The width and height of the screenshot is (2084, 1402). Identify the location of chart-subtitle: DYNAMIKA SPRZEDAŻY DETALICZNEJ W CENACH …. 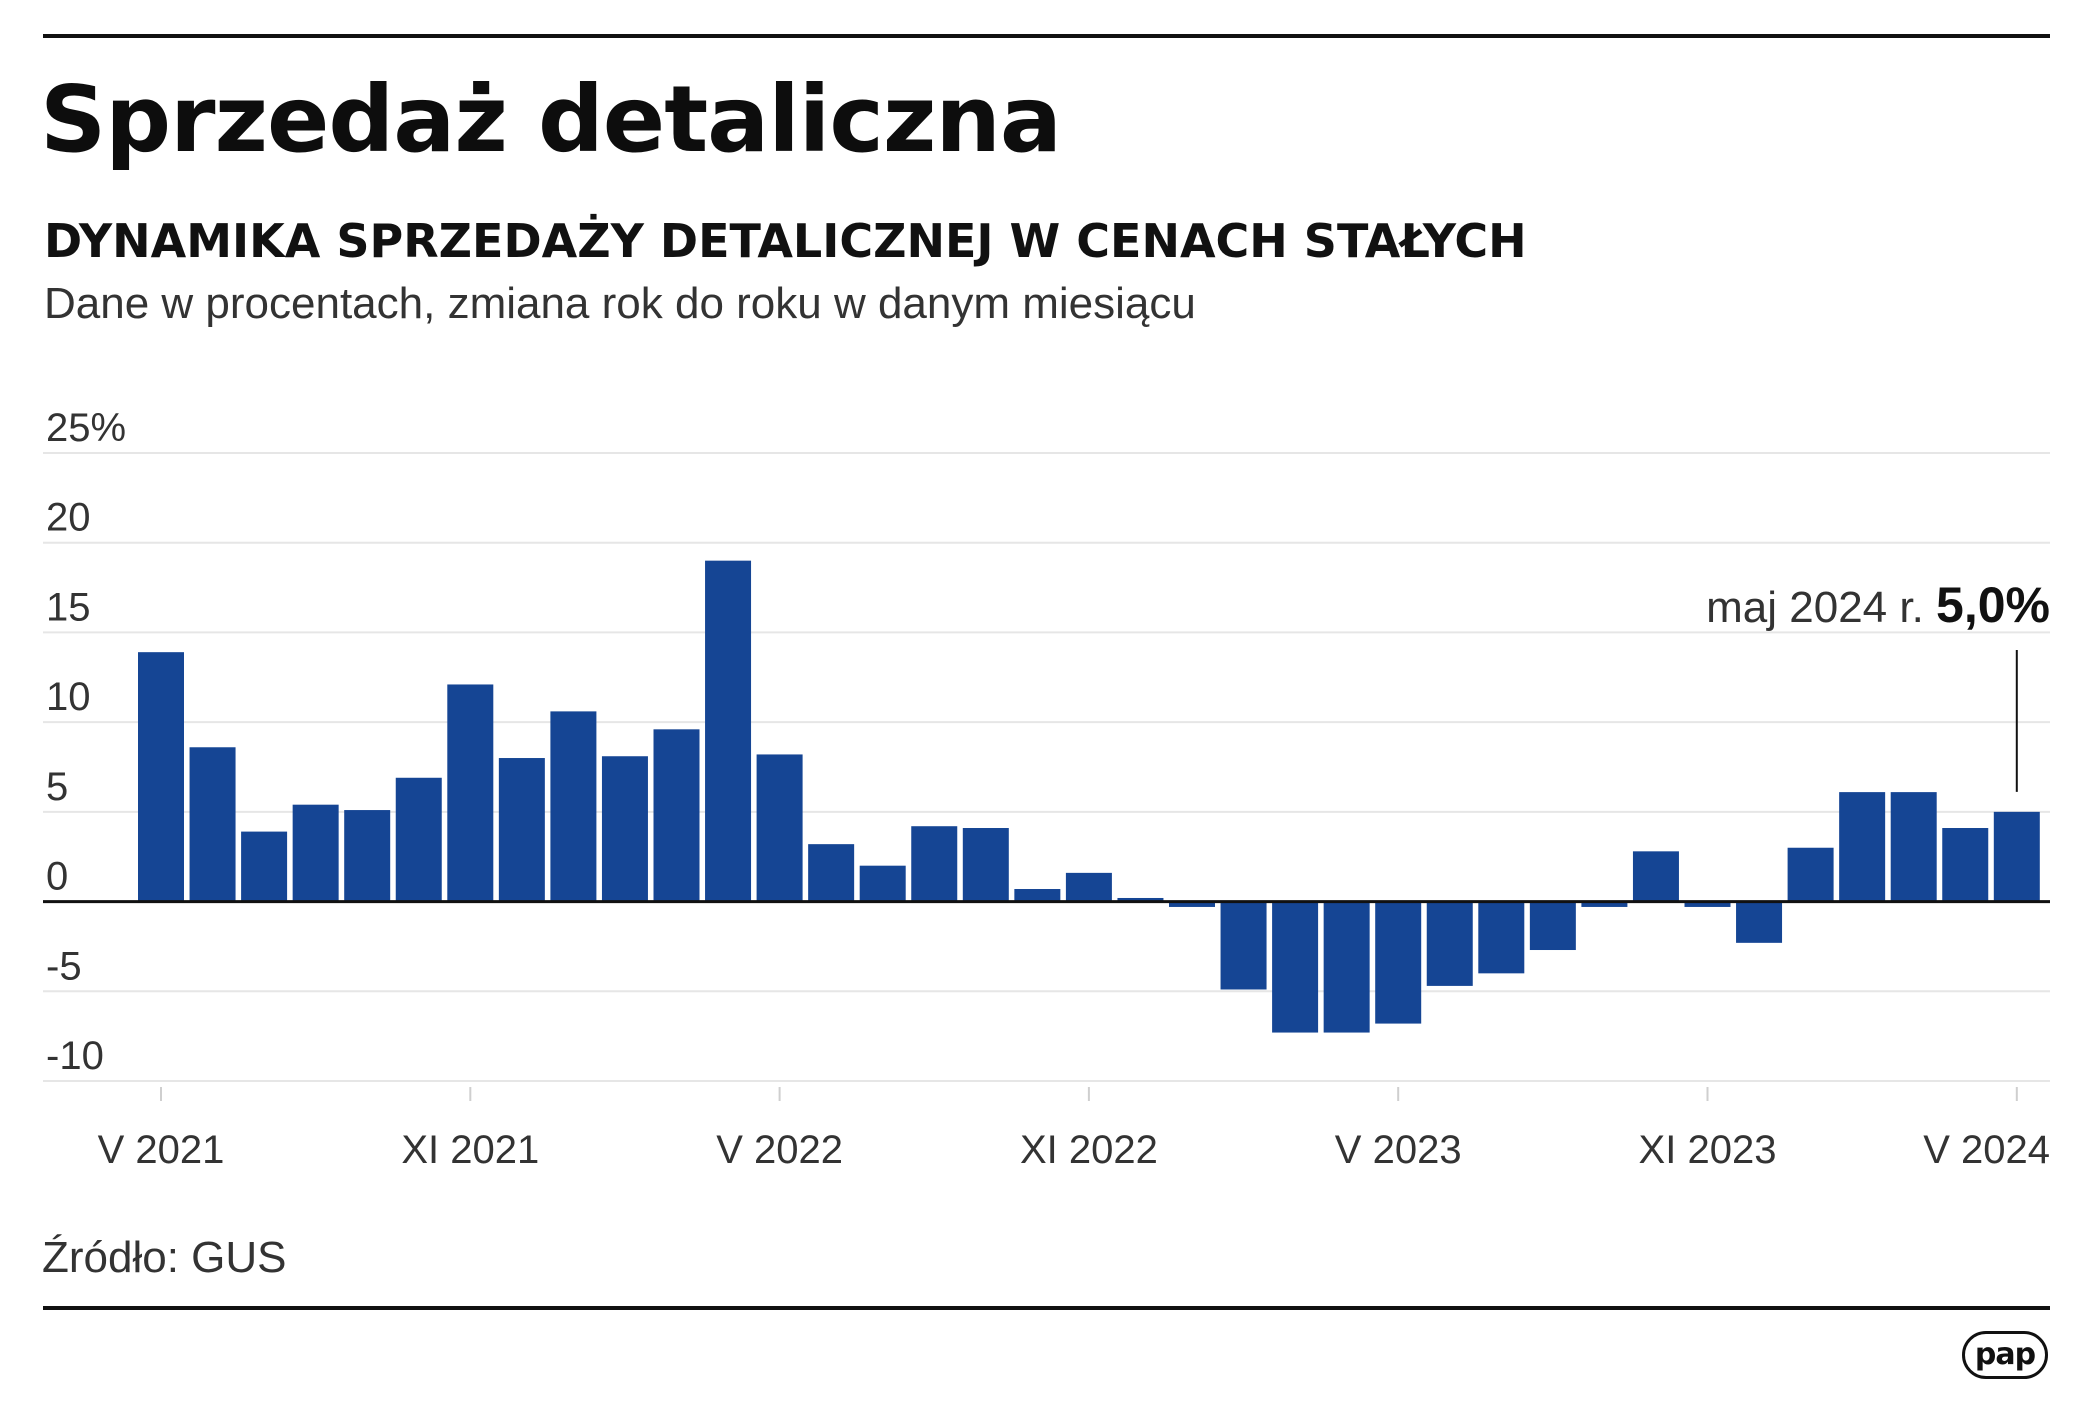
(785, 241).